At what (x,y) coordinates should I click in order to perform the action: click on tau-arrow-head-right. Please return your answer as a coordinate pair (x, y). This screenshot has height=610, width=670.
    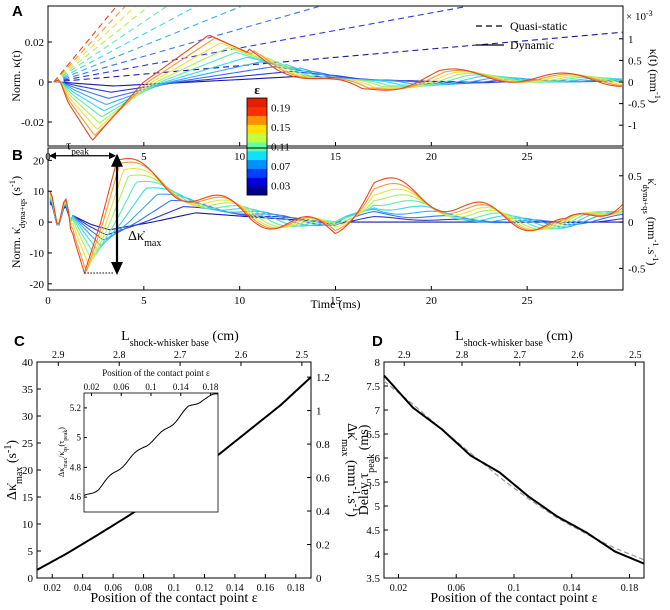
    Looking at the image, I should click on (112, 156).